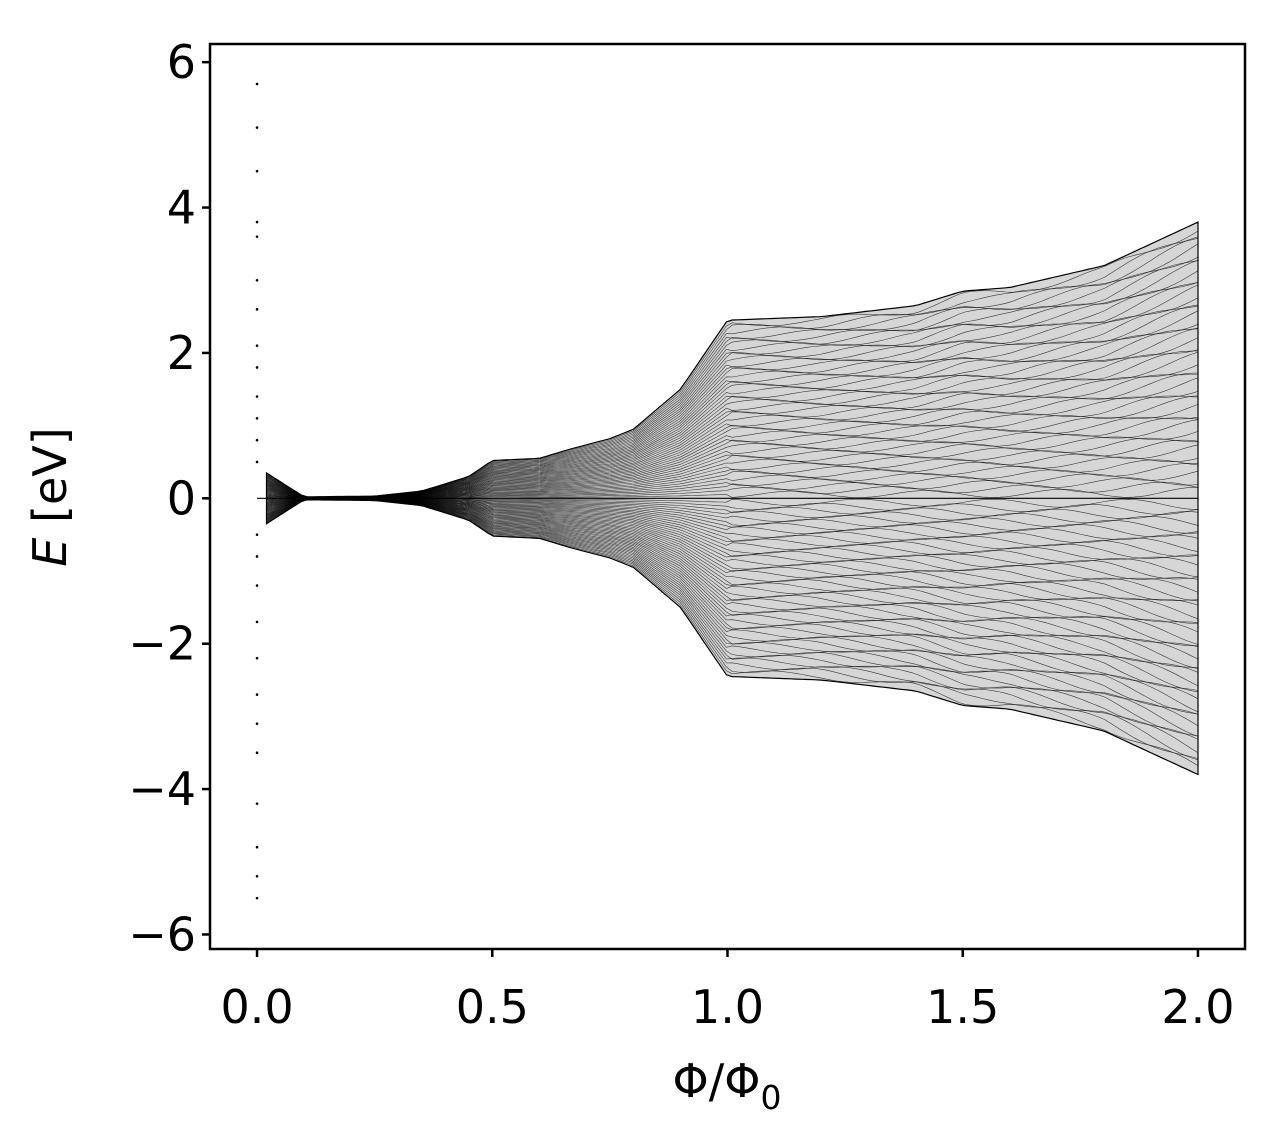  What do you see at coordinates (50, 482) in the screenshot?
I see `y-axis-label-unit: [eV]` at bounding box center [50, 482].